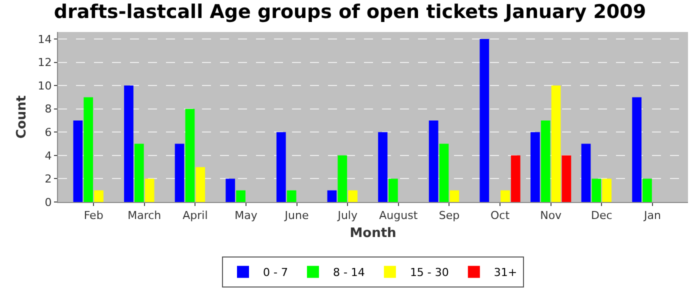  What do you see at coordinates (373, 233) in the screenshot?
I see `x-axis-title: Month` at bounding box center [373, 233].